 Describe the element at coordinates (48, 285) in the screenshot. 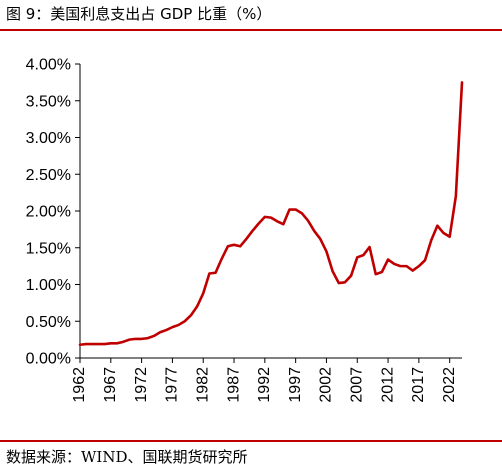

I see `y-tick-label: 1.00%` at that location.